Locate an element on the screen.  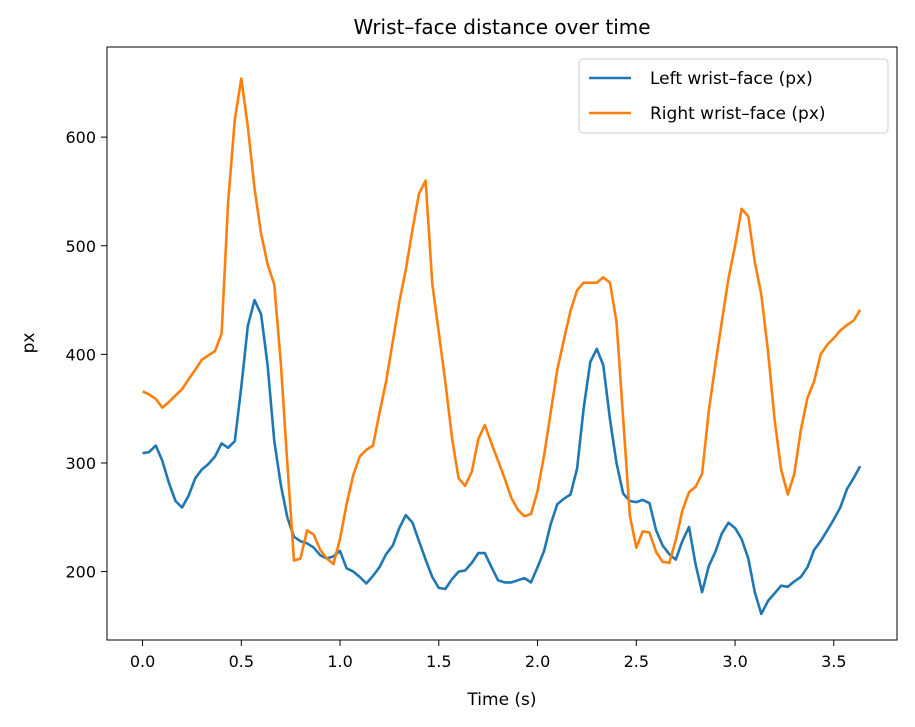
x-tick-label: 1.0 is located at coordinates (339, 661).